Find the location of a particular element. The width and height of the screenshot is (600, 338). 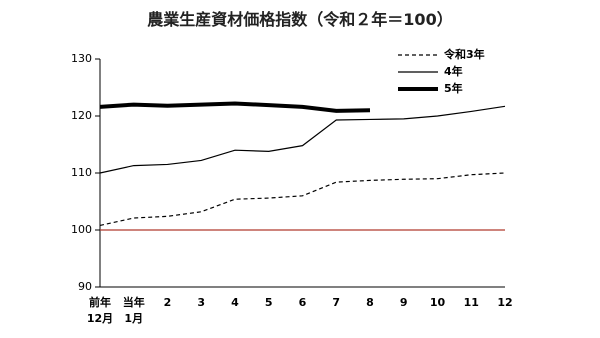

x-tick-label: 前年 12月 is located at coordinates (100, 310).